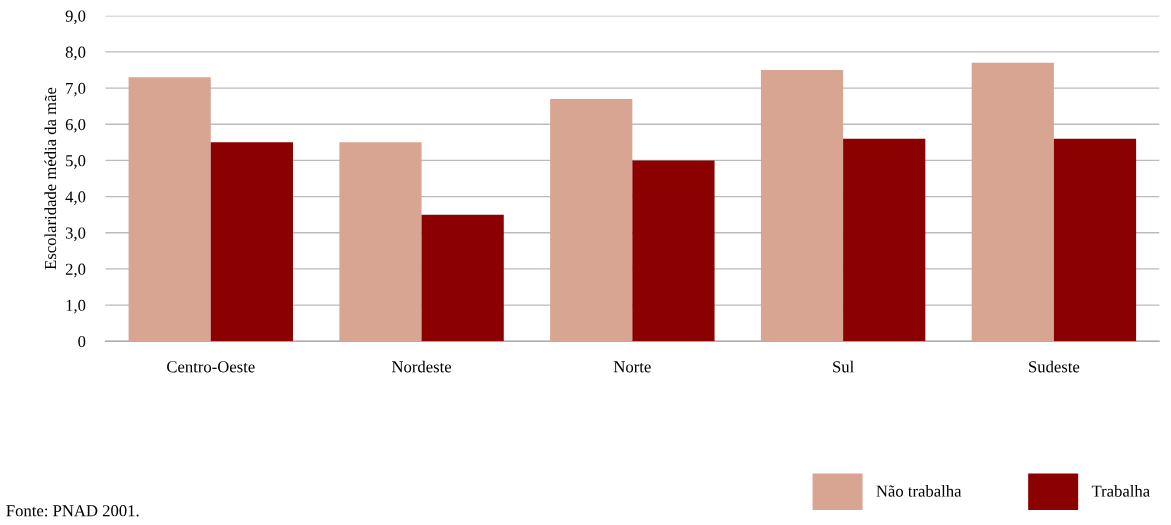 The width and height of the screenshot is (1171, 525). What do you see at coordinates (632, 367) in the screenshot?
I see `x-tick-label: Norte` at bounding box center [632, 367].